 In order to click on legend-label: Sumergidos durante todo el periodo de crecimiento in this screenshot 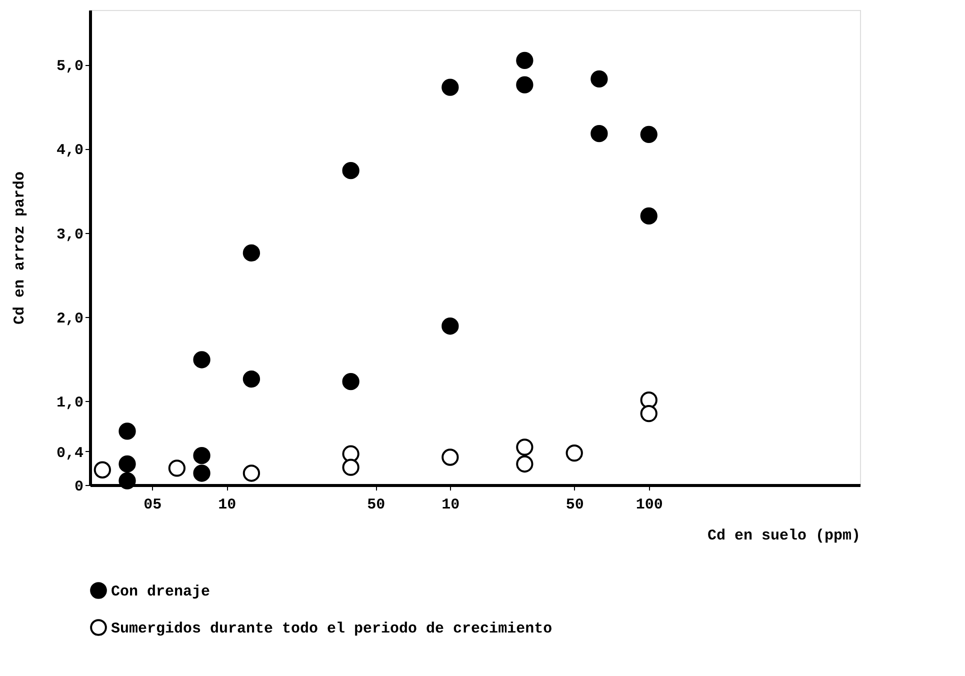, I will do `click(331, 629)`.